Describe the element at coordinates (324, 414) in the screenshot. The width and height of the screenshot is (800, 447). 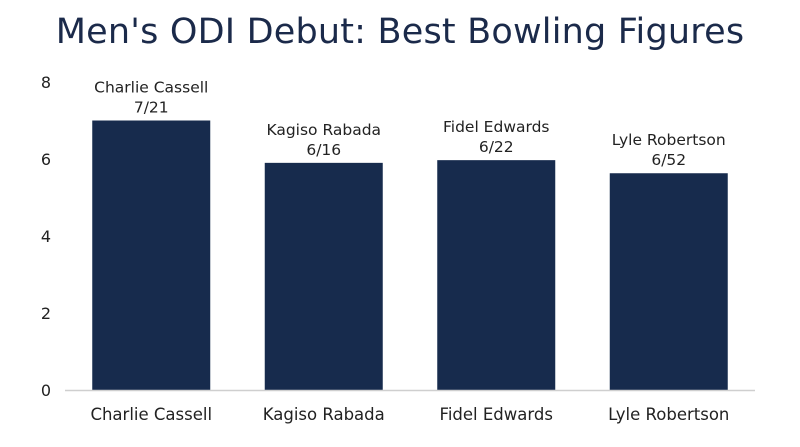
I see `category-label: Kagiso Rabada` at that location.